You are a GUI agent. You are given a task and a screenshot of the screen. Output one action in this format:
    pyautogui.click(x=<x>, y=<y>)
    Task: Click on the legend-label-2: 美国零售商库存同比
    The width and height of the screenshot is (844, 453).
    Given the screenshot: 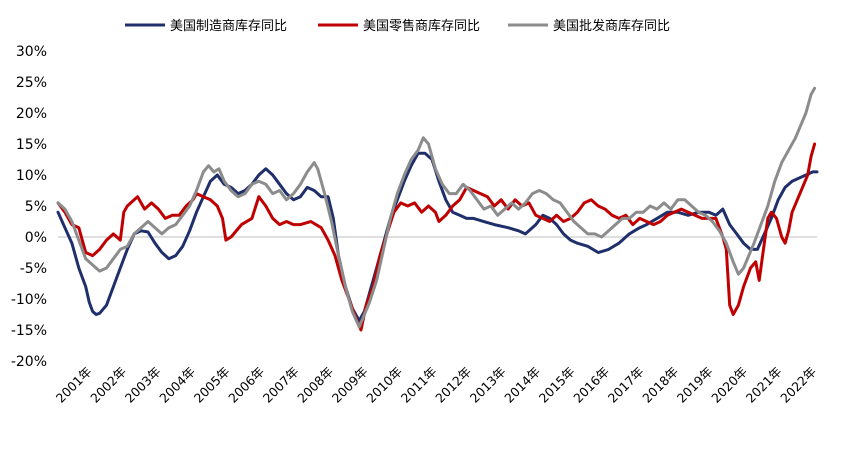 What is the action you would take?
    pyautogui.click(x=421, y=26)
    